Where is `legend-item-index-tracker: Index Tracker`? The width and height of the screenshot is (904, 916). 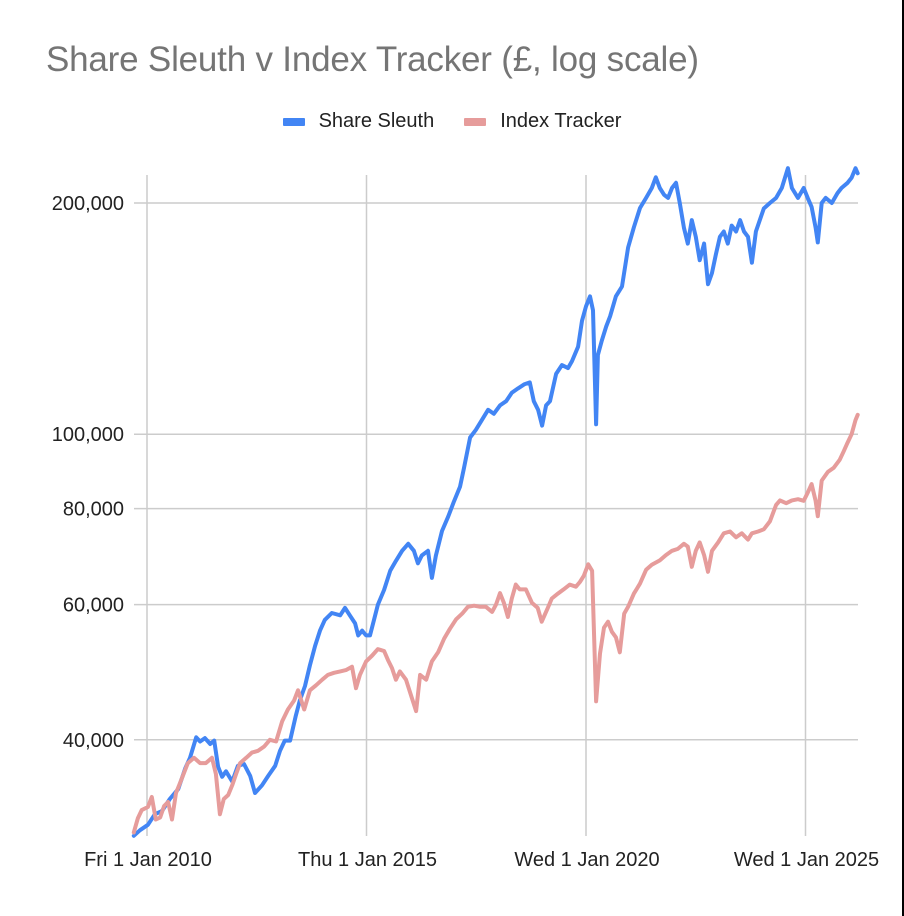
legend-item-index-tracker: Index Tracker is located at coordinates (542, 121).